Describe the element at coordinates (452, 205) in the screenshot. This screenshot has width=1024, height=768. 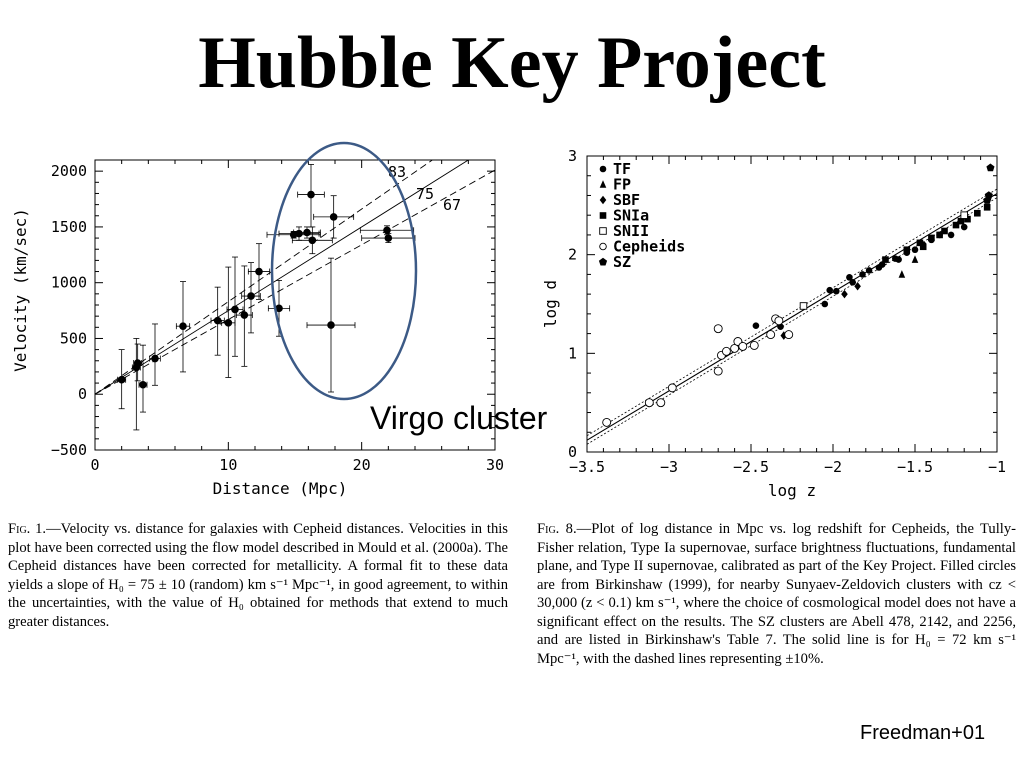
I see `fit-line-label: 67` at that location.